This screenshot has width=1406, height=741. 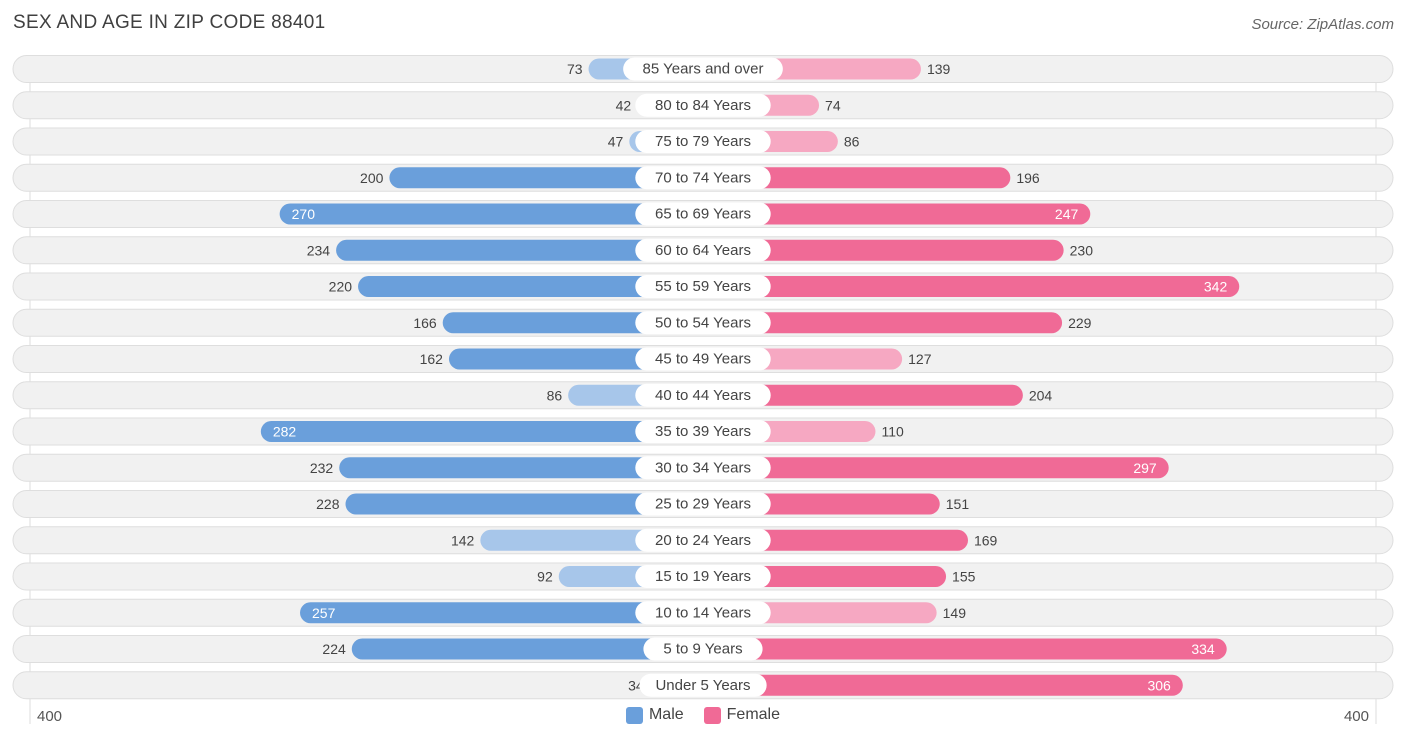 I want to click on category-label: Under 5 Years, so click(x=702, y=685).